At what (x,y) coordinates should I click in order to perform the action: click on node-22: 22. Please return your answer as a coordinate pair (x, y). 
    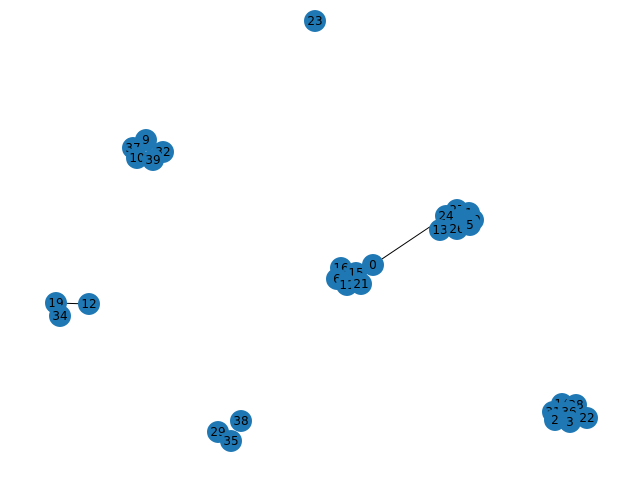
    Looking at the image, I should click on (587, 418).